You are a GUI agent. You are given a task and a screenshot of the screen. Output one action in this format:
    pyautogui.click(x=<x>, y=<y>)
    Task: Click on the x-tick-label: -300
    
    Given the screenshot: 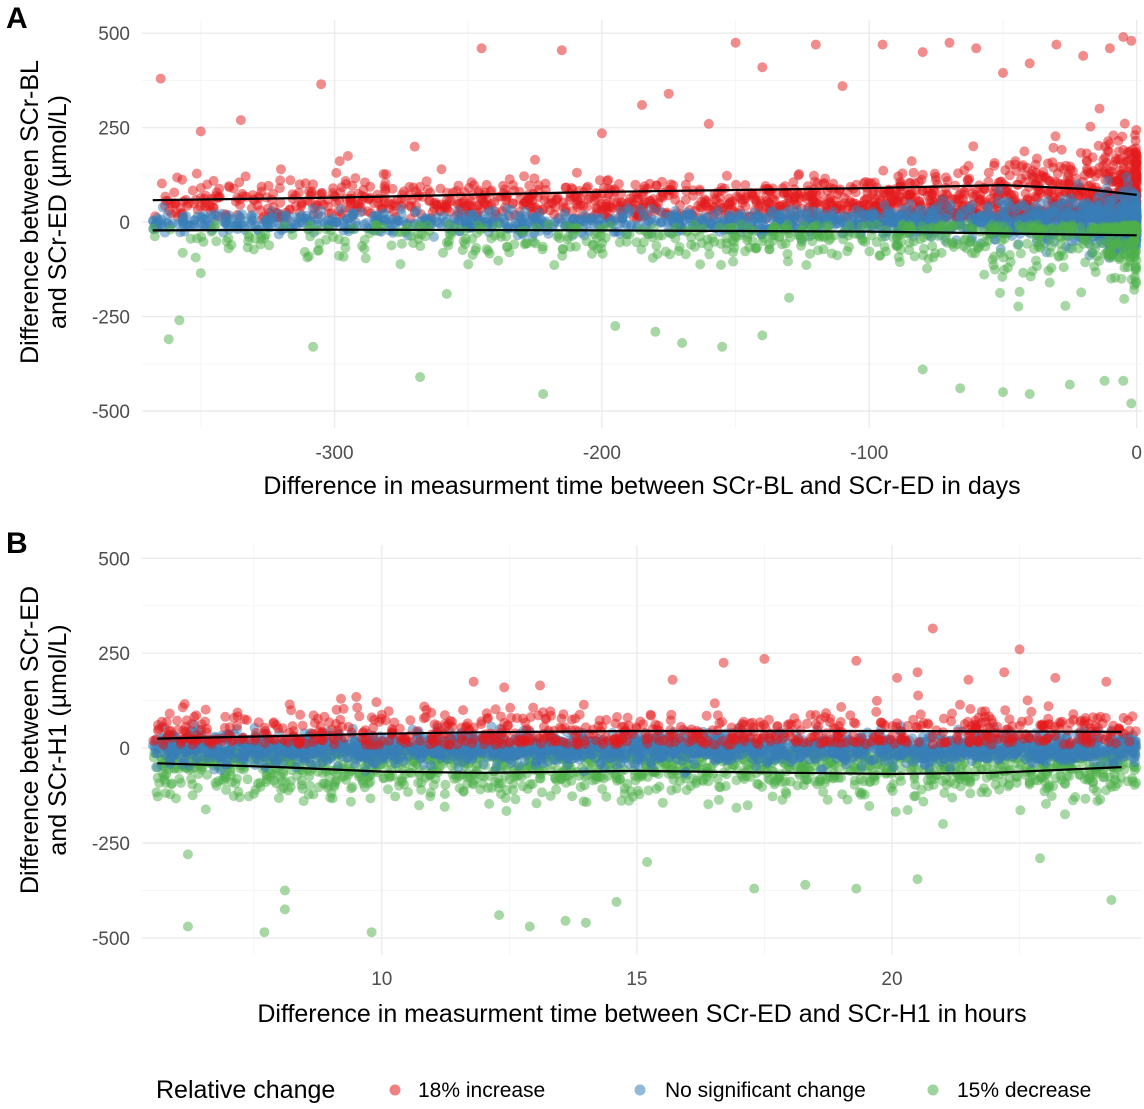 What is the action you would take?
    pyautogui.click(x=334, y=453)
    